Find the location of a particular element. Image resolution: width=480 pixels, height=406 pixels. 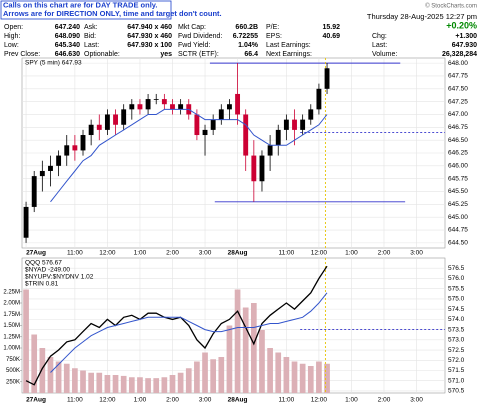

quote-label: Fwd Dividend: is located at coordinates (200, 36).